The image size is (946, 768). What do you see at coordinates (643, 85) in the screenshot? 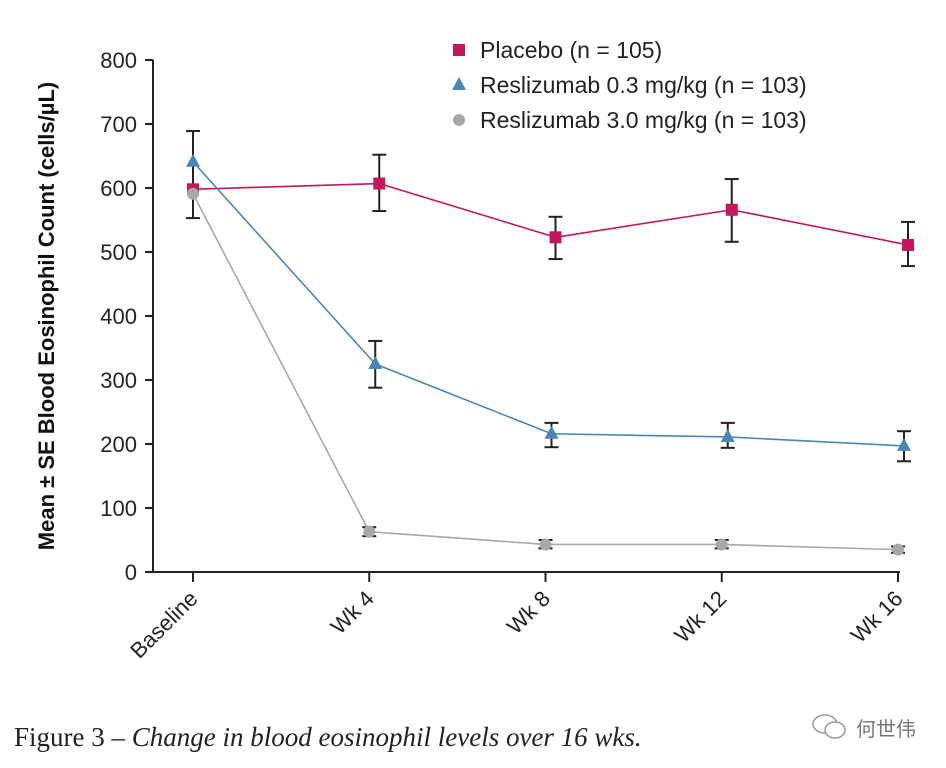
I see `legend-label: Reslizumab 0.3 mg/kg (n = 103)` at bounding box center [643, 85].